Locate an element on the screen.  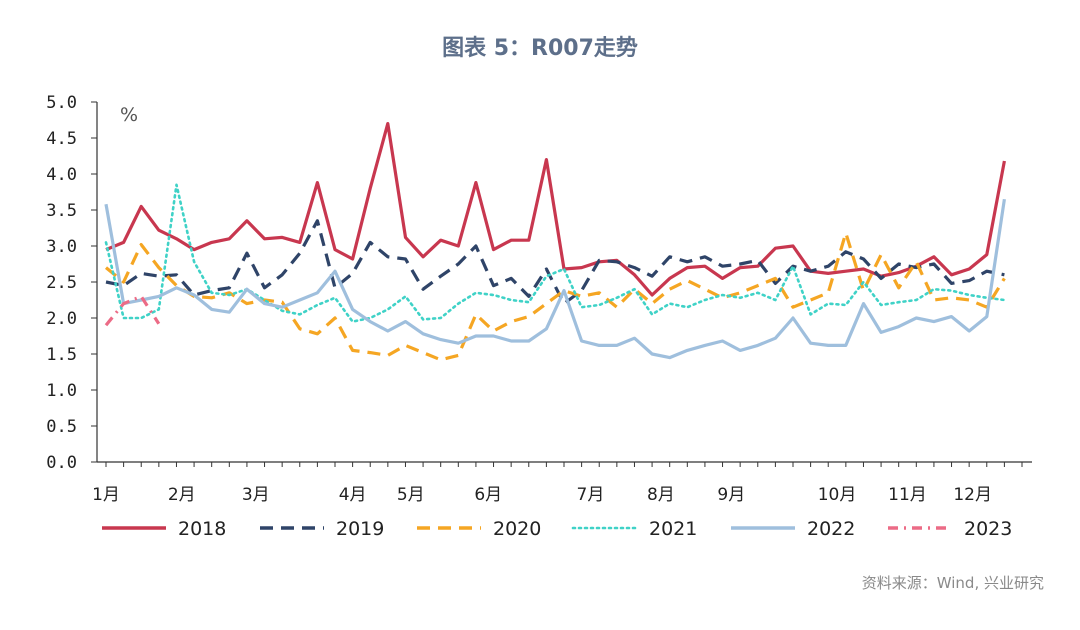
y-tick-label: 0.5 is located at coordinates (61, 427).